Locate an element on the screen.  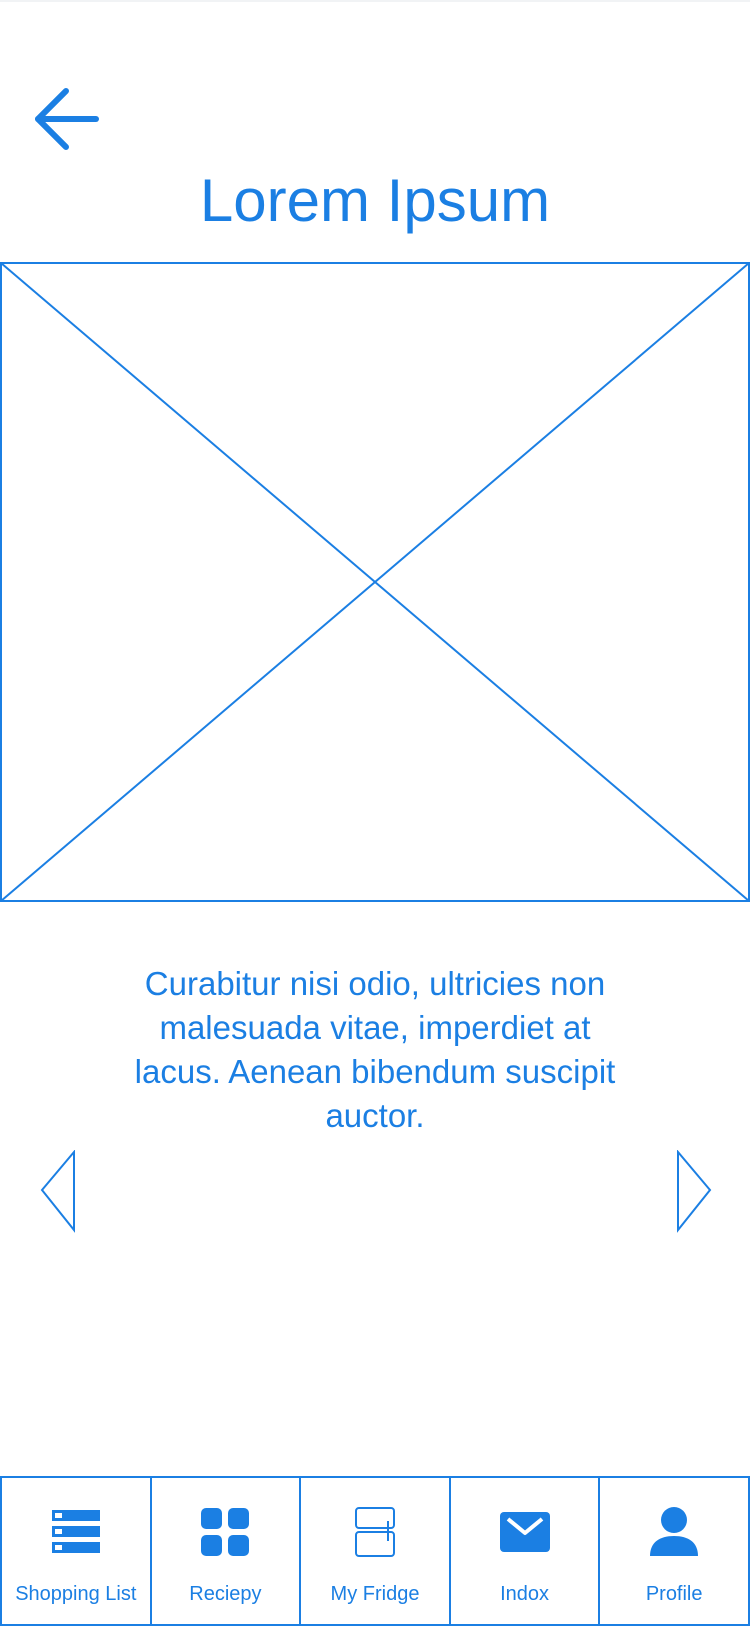
nav-item-reciepy: Reciepy is located at coordinates (225, 1551).